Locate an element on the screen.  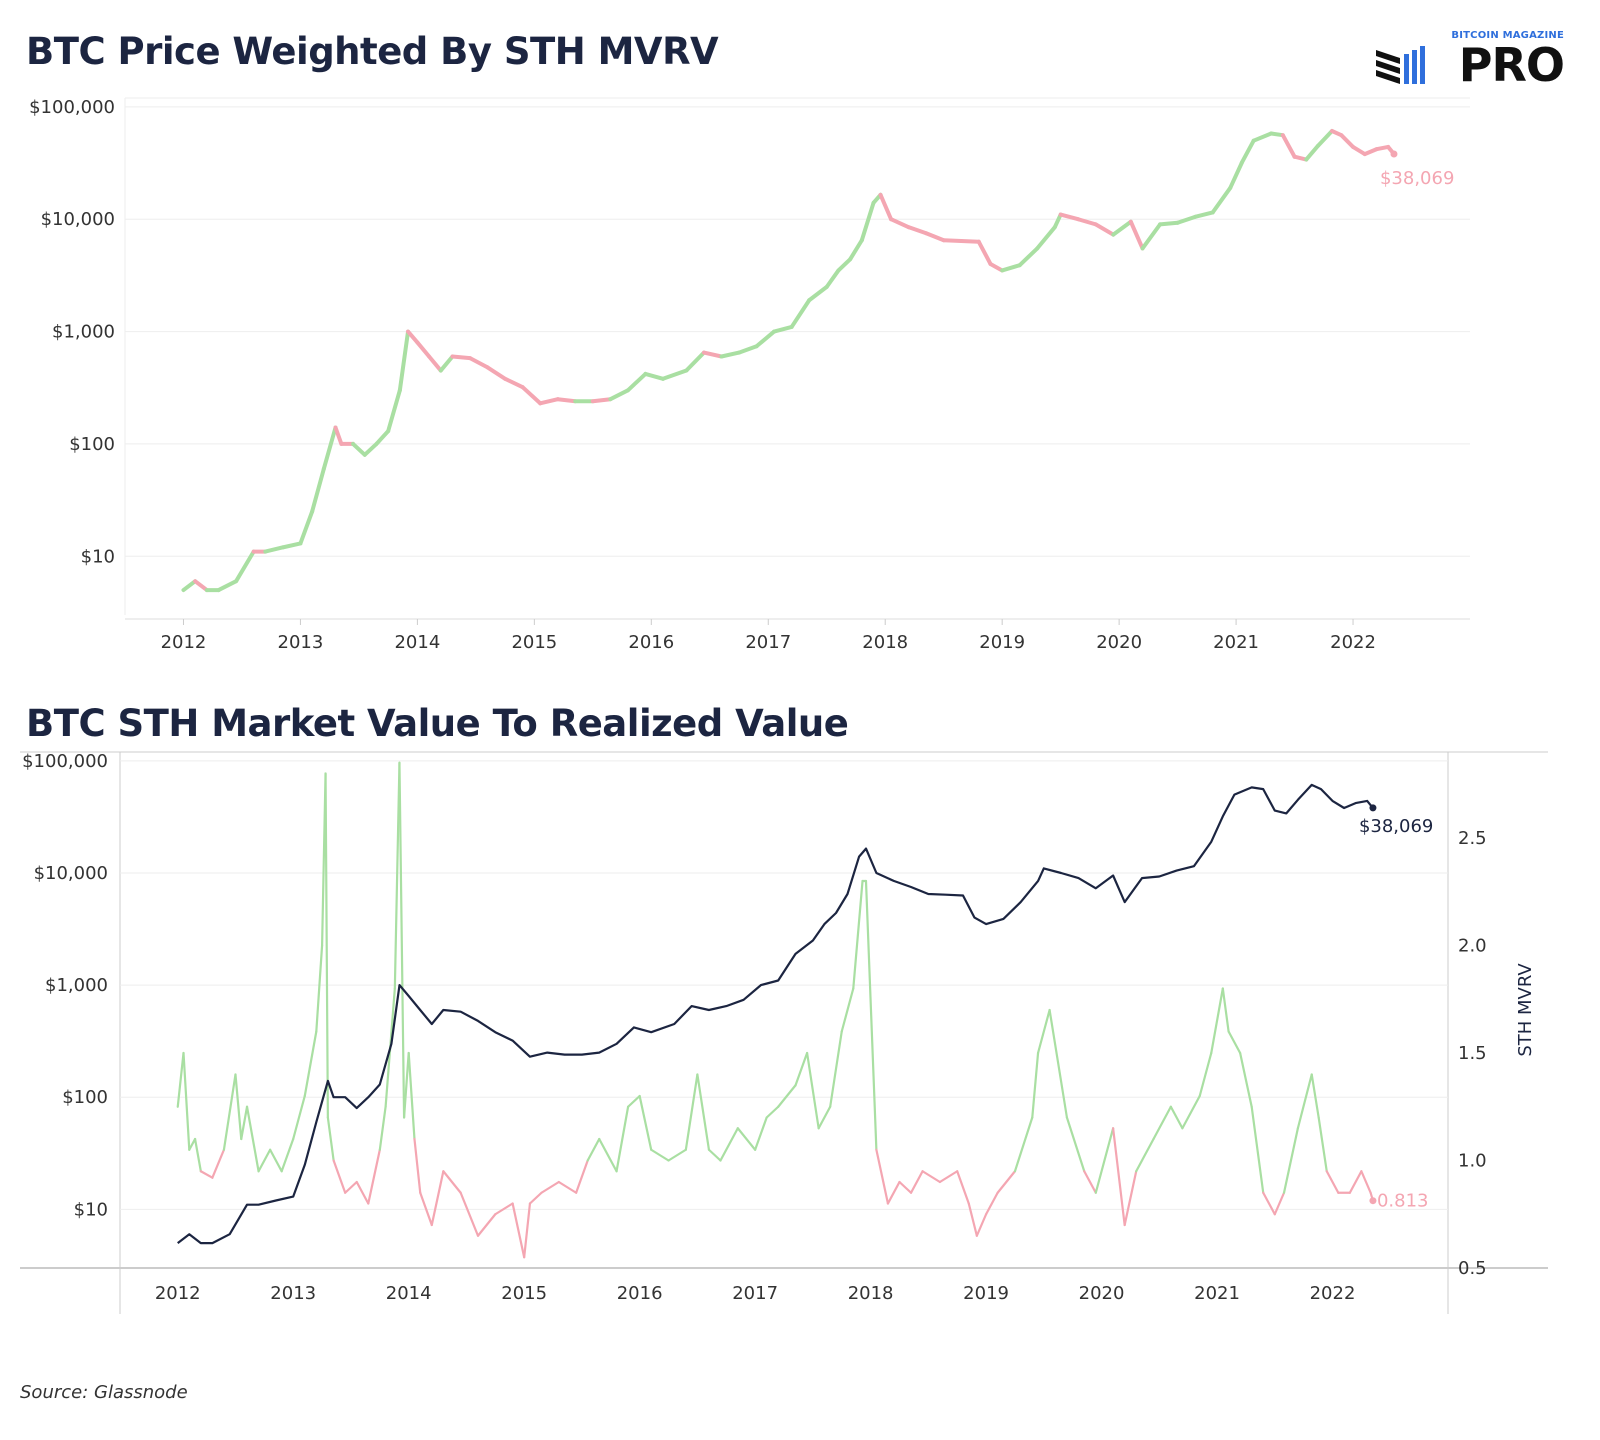
x-tick-label: 2020 is located at coordinates (1102, 1293).